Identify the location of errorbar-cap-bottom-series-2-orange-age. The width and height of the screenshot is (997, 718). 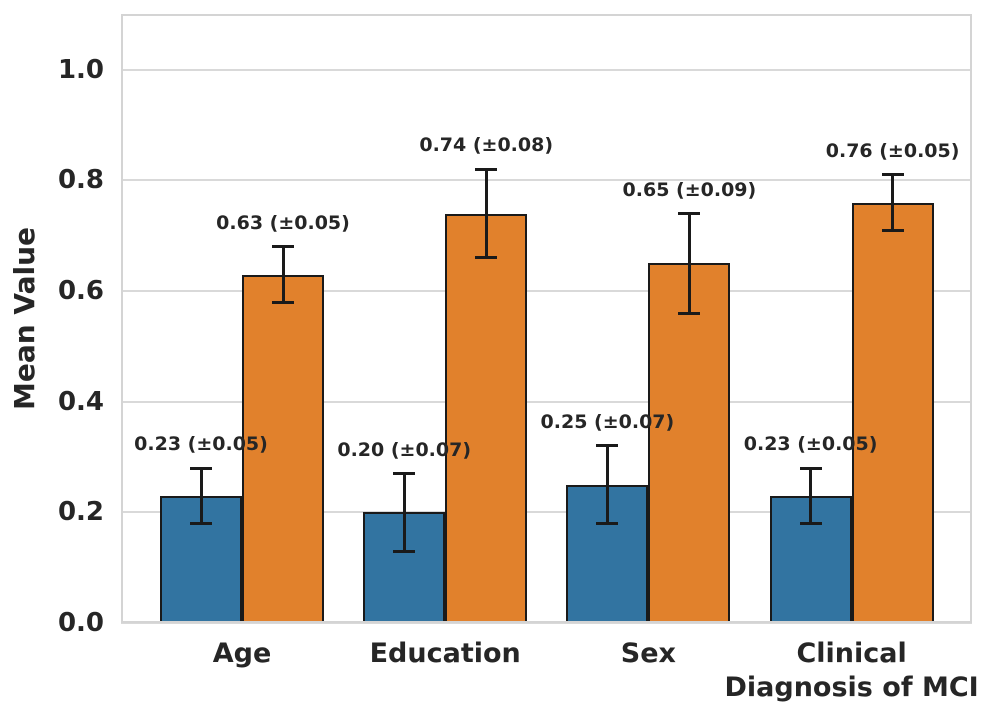
(283, 302).